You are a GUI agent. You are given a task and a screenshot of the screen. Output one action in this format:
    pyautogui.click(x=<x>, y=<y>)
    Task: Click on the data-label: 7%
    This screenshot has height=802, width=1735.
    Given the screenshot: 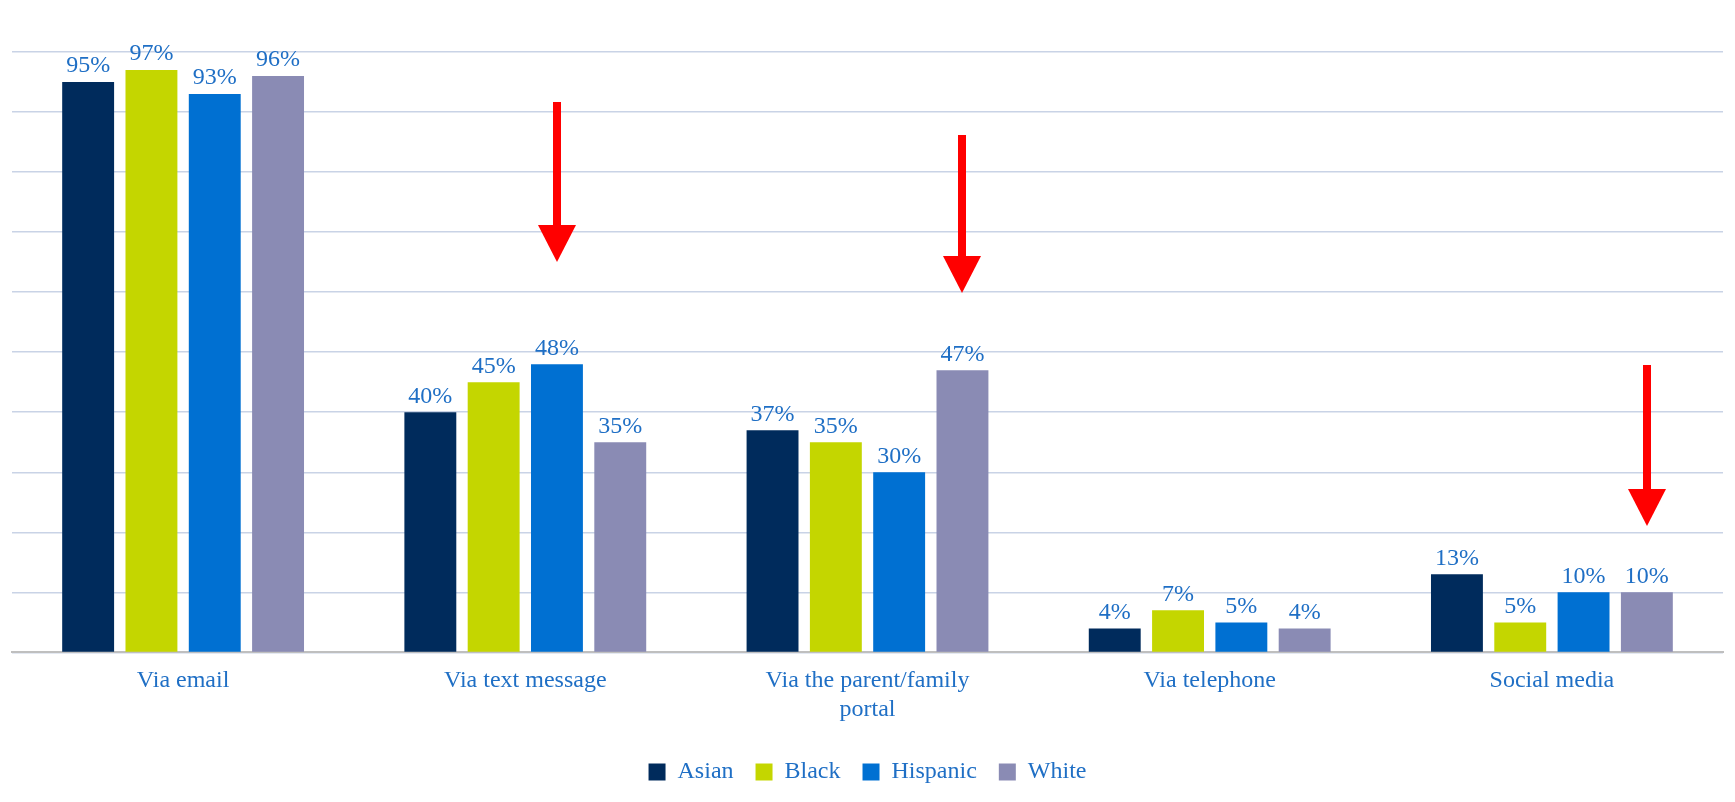 What is the action you would take?
    pyautogui.click(x=1178, y=592)
    